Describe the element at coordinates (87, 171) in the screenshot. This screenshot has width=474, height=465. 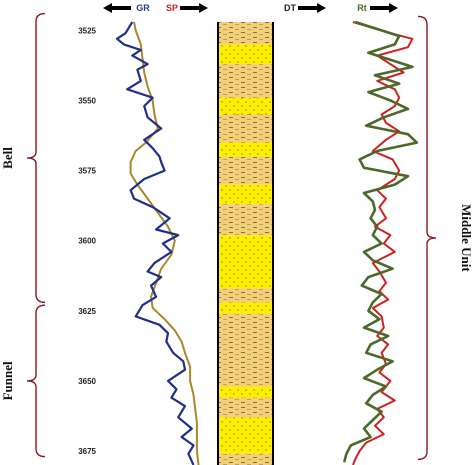
I see `depth-tick-label: 3575` at that location.